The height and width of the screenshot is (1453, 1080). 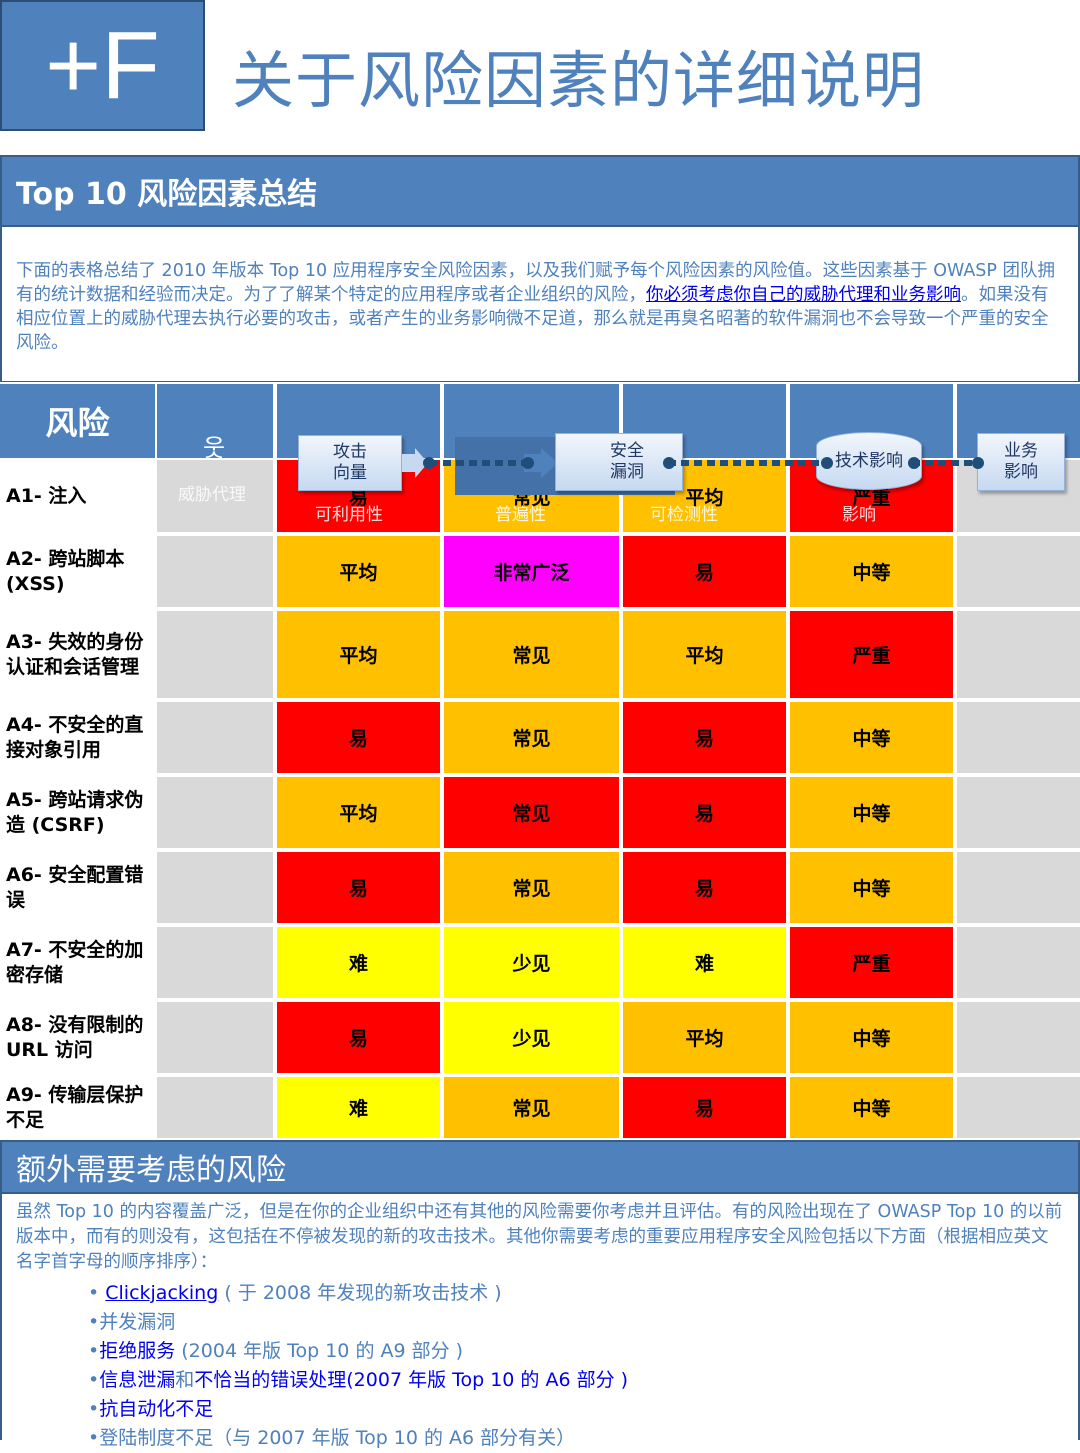 What do you see at coordinates (487, 1380) in the screenshot?
I see `risk-text: (2007 年版 Top 10 的 A6 部分 )` at bounding box center [487, 1380].